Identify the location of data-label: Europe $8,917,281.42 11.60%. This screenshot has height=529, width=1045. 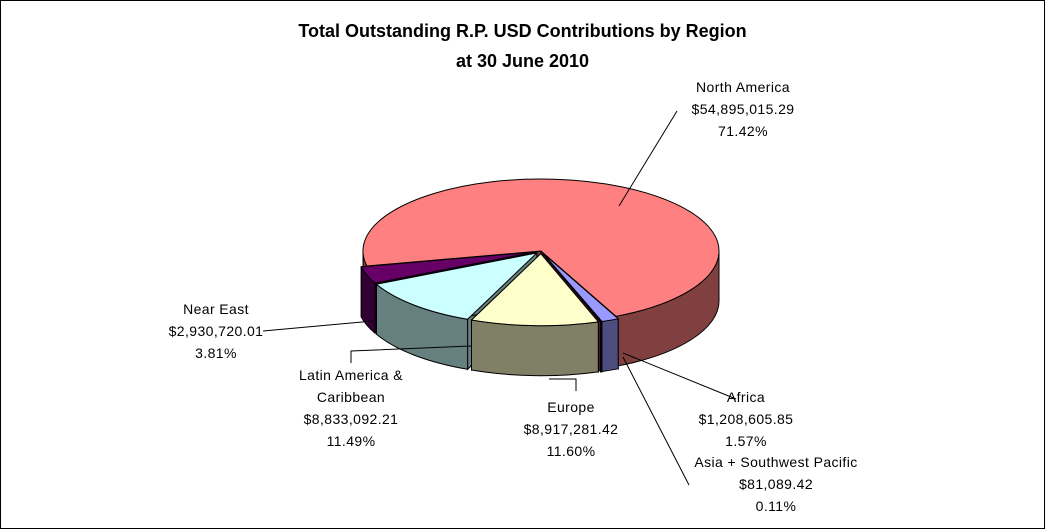
(571, 429).